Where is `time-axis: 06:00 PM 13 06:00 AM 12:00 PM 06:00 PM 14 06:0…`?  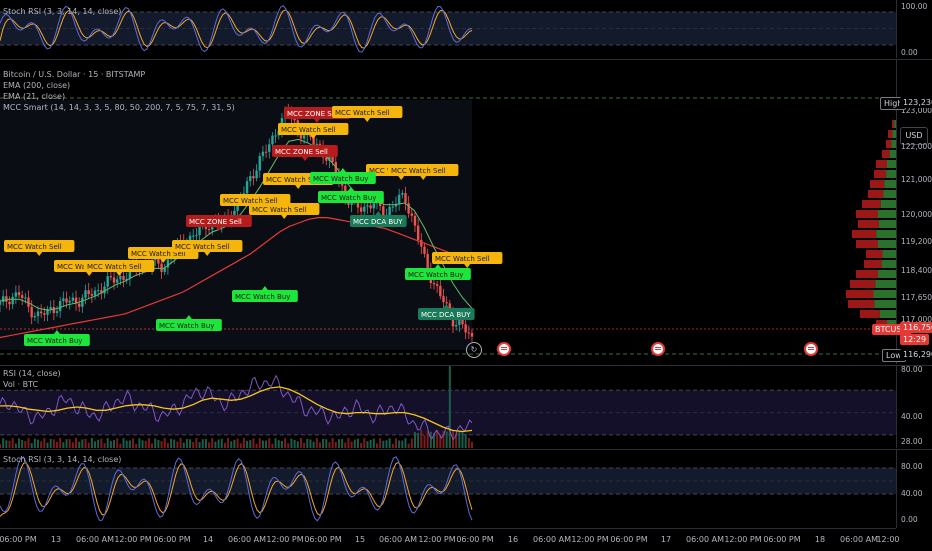
time-axis: 06:00 PM 13 06:00 AM 12:00 PM 06:00 PM 14 06:0… is located at coordinates (450, 539).